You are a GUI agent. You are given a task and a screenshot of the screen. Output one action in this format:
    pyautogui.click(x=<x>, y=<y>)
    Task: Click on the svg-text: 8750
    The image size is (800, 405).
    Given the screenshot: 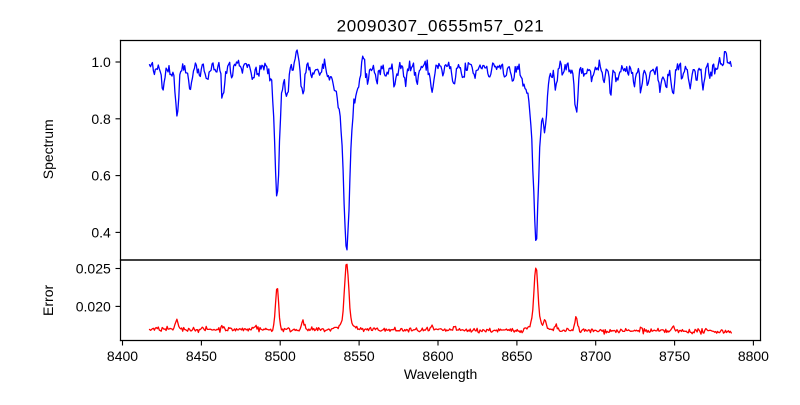 What is the action you would take?
    pyautogui.click(x=674, y=356)
    